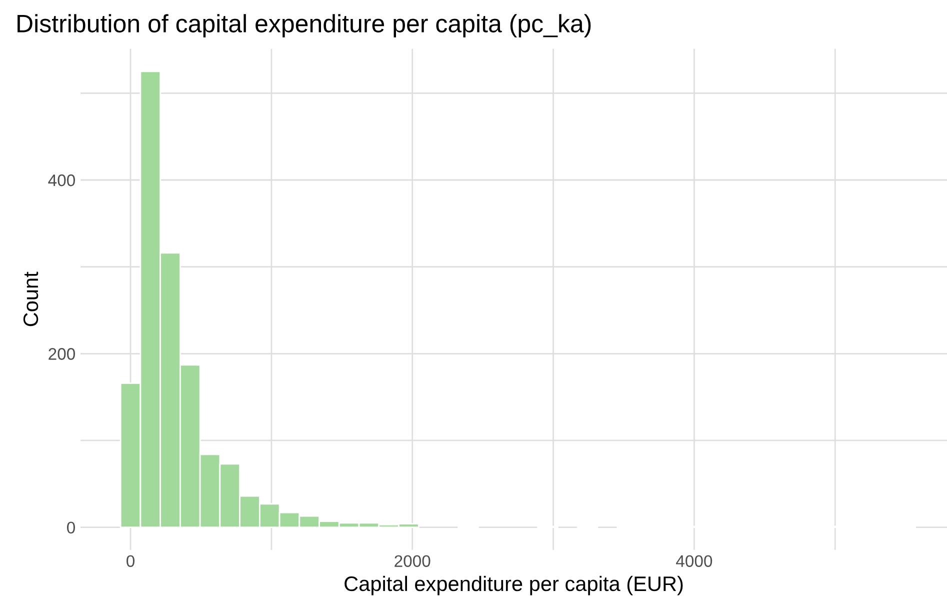 The width and height of the screenshot is (947, 611). I want to click on x-tick-label: 0, so click(130, 561).